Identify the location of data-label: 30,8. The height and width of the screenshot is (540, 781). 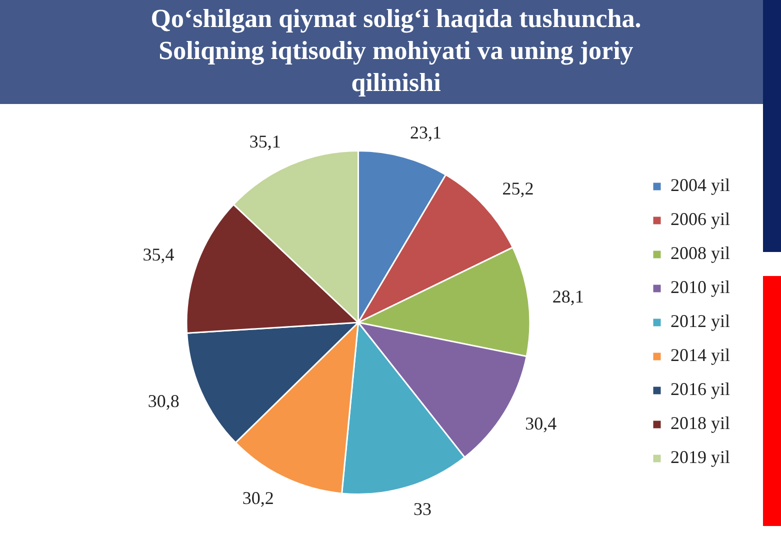
(164, 400).